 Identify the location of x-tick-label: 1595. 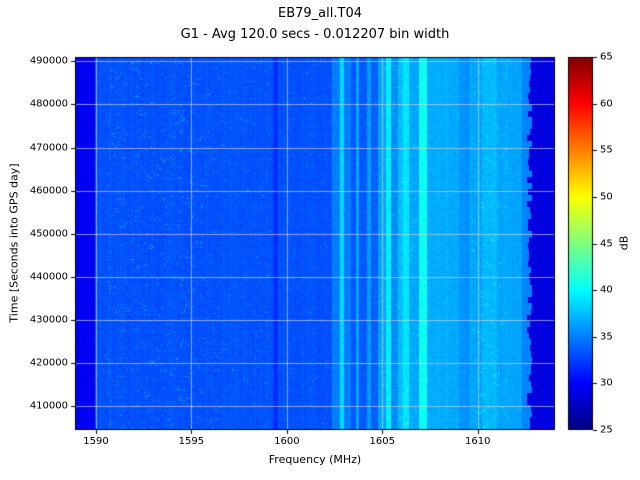
(191, 441).